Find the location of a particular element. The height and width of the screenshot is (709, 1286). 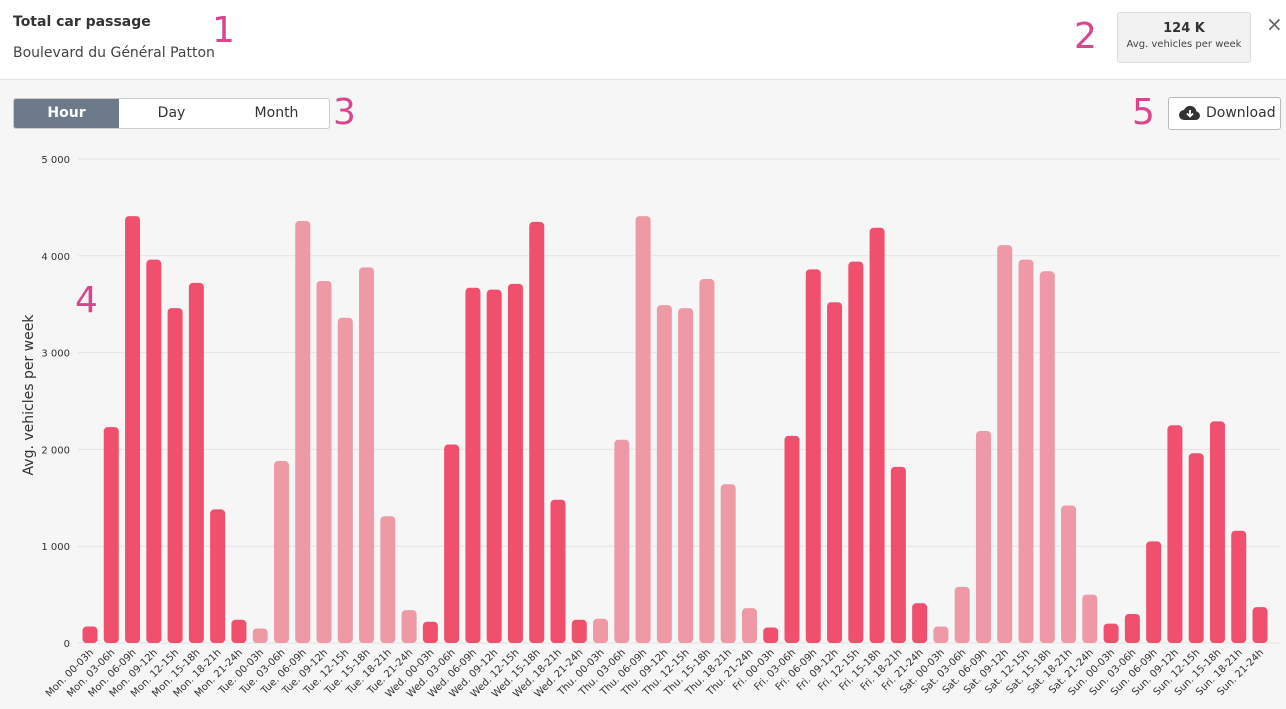

period-tabs: Hour Day Month is located at coordinates (171, 113).